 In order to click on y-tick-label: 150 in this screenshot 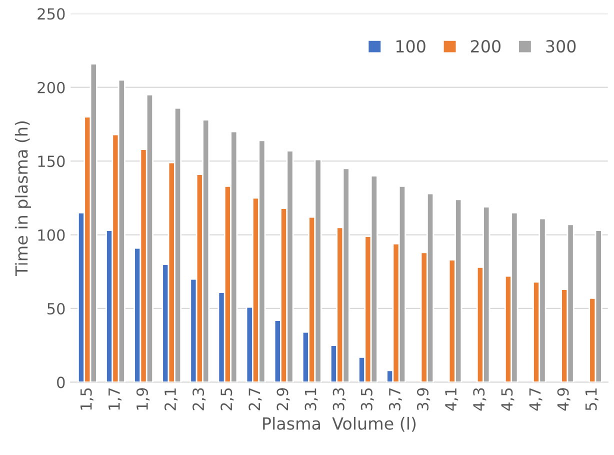, I will do `click(51, 162)`.